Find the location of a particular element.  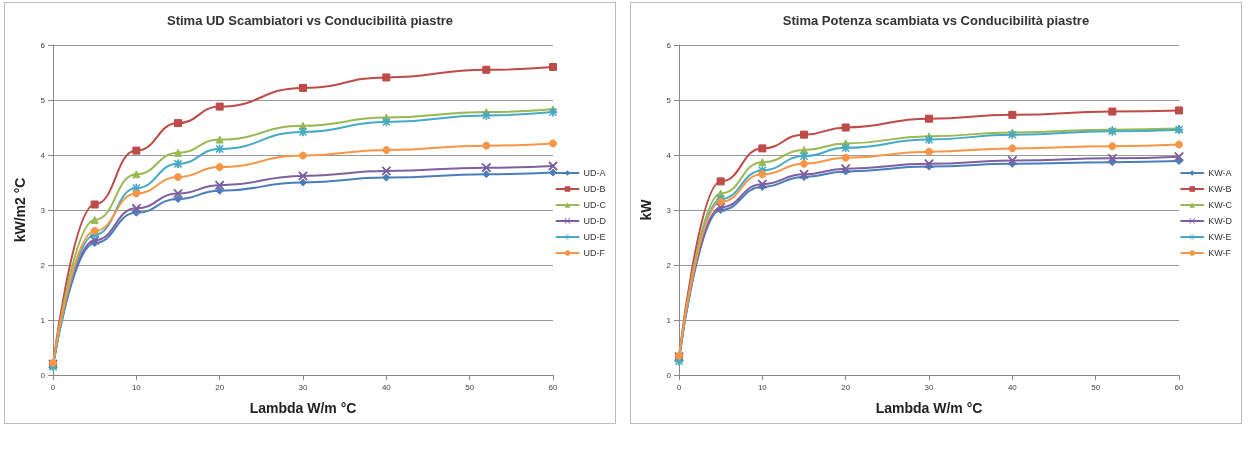

legend-label: KW-E is located at coordinates (1220, 237).